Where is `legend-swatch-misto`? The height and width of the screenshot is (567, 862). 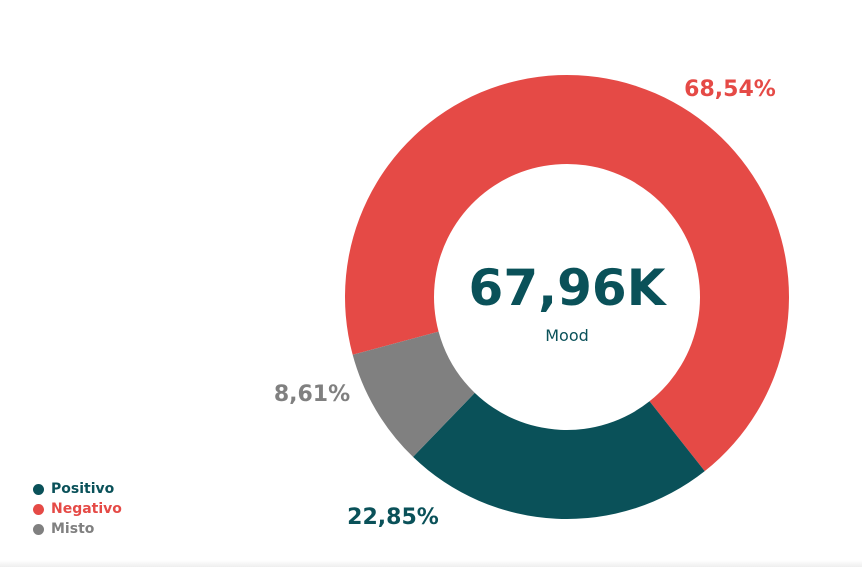
legend-swatch-misto is located at coordinates (38, 529).